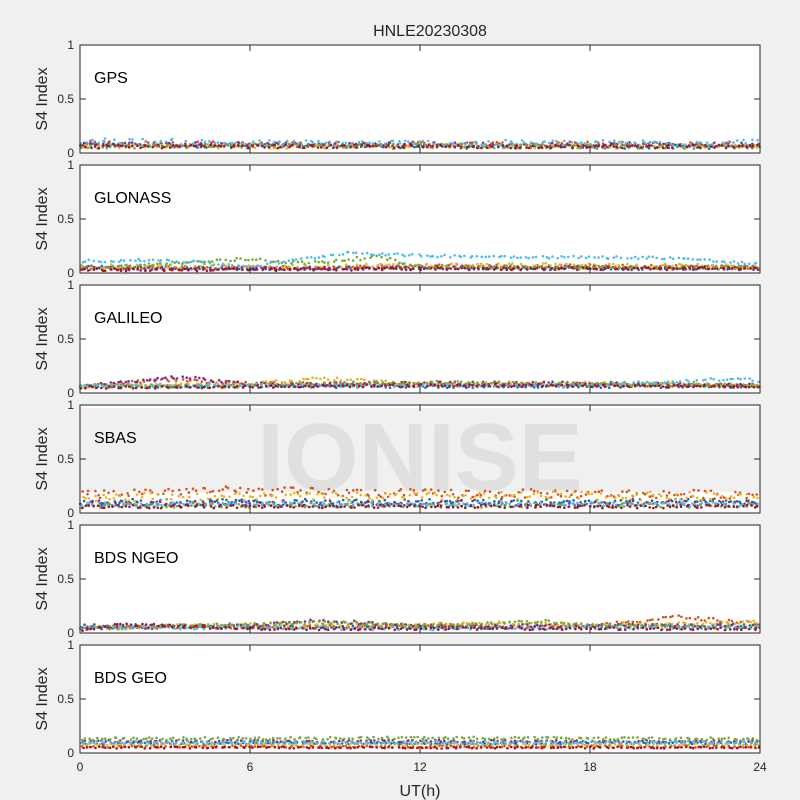 This screenshot has width=800, height=800. Describe the element at coordinates (70, 405) in the screenshot. I see `y-tick-label: 1` at that location.